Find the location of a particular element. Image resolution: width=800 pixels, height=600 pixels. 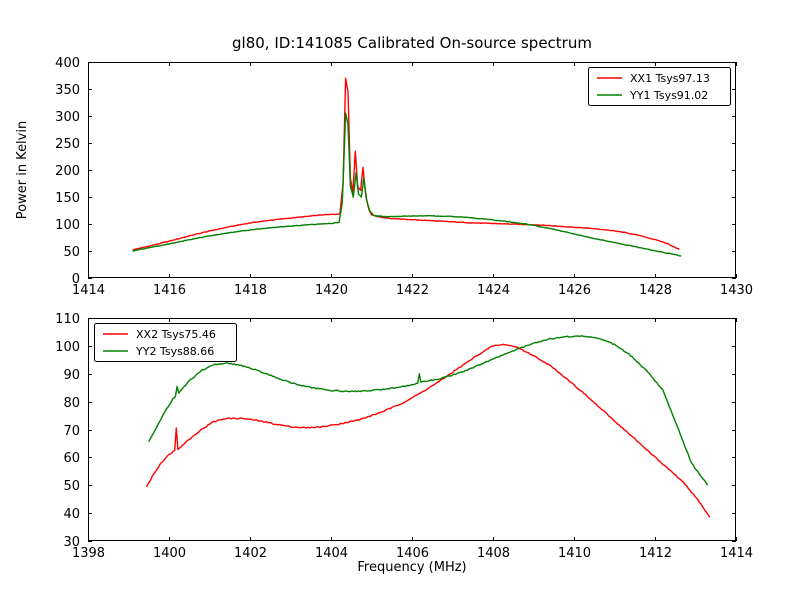

y-tick-label: 400 is located at coordinates (67, 63).